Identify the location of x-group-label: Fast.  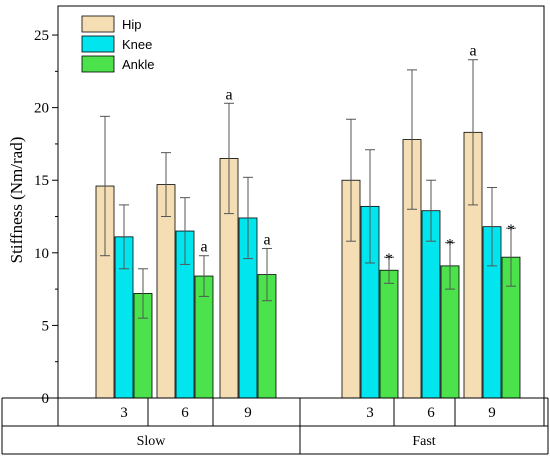
(423, 441).